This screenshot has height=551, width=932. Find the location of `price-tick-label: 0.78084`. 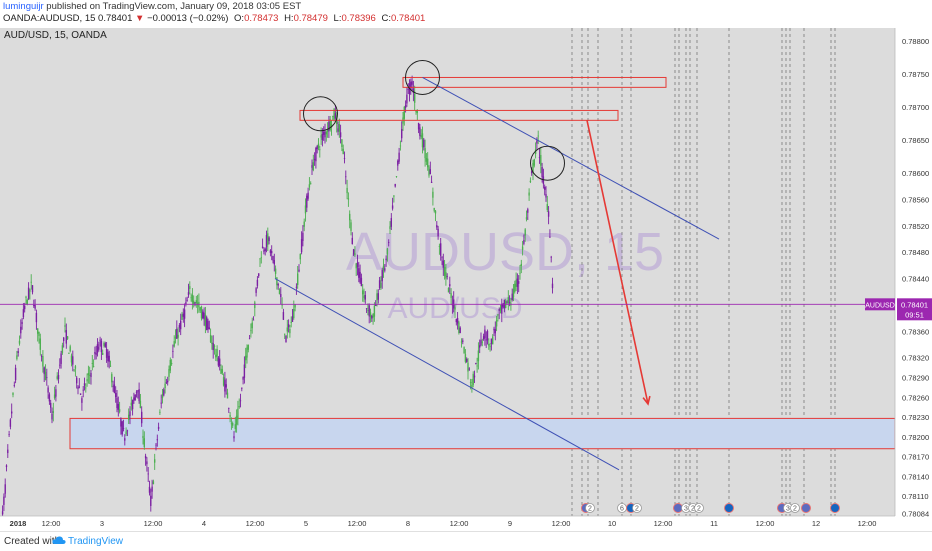

price-tick-label: 0.78084 is located at coordinates (915, 513).